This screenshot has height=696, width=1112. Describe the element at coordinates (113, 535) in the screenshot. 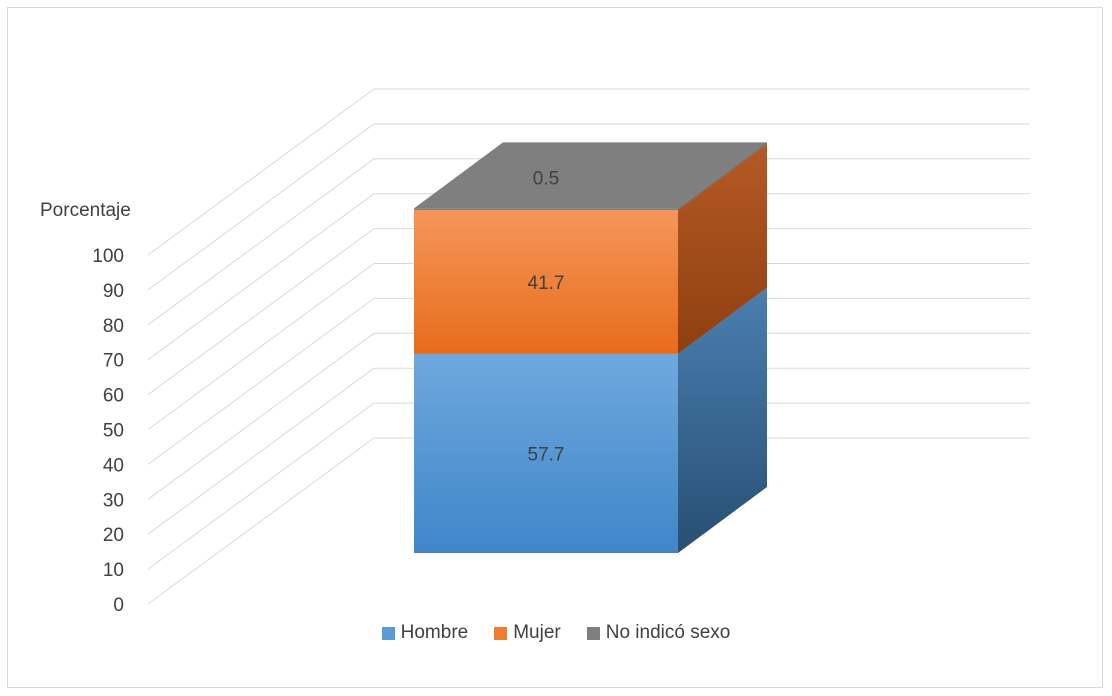

I see `y-tick-label: 20` at that location.